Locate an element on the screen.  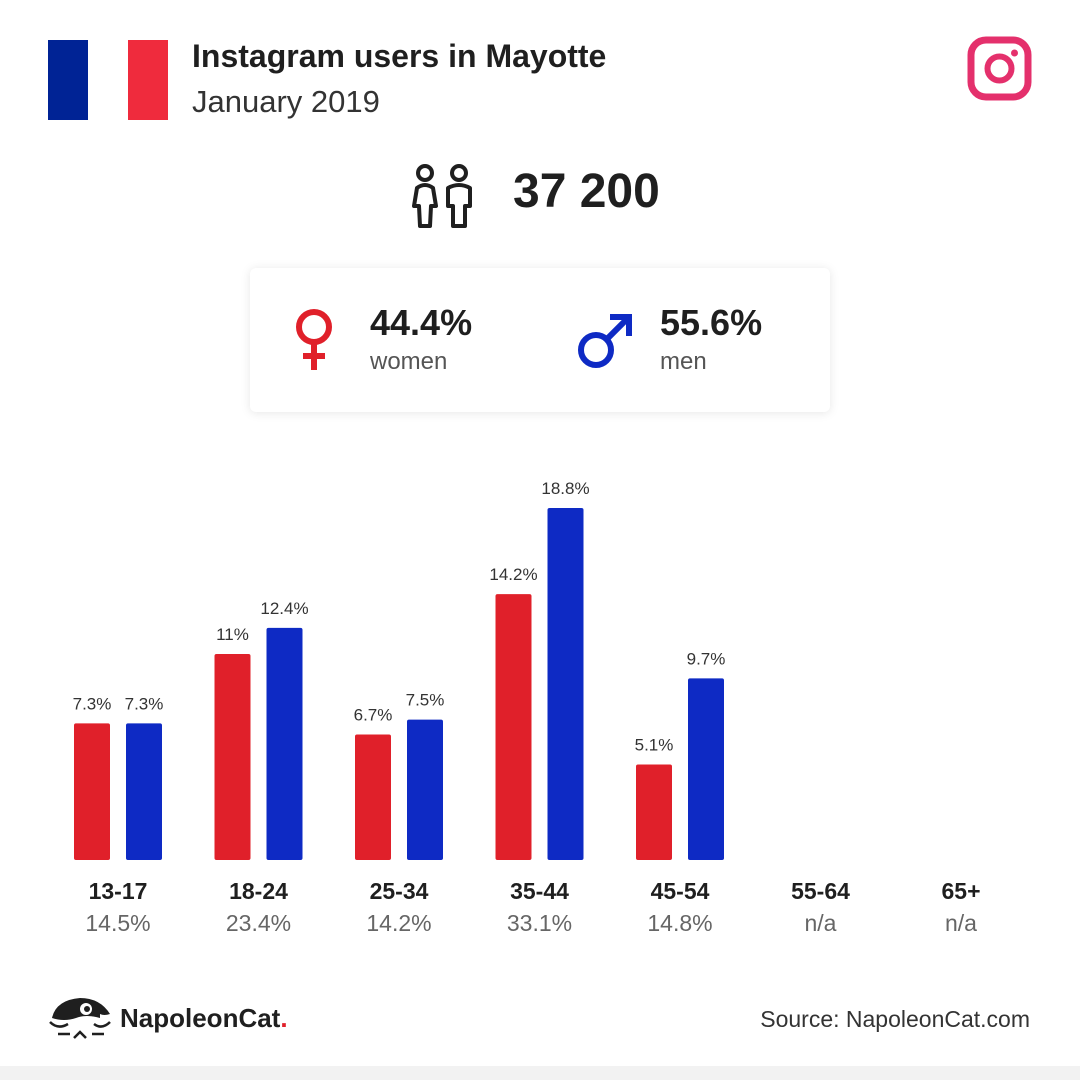
category-total: 23.4% is located at coordinates (258, 923).